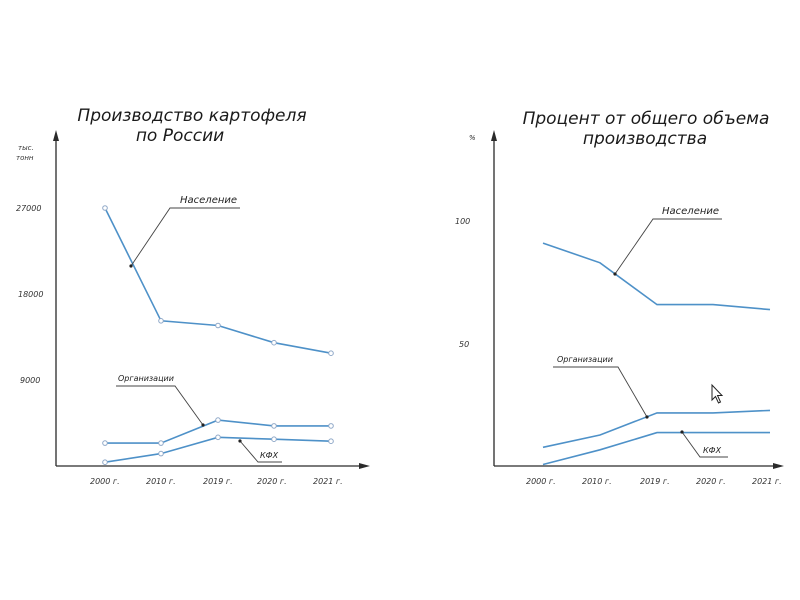  What do you see at coordinates (30, 380) in the screenshot?
I see `left-y-tick-label: 9000` at bounding box center [30, 380].